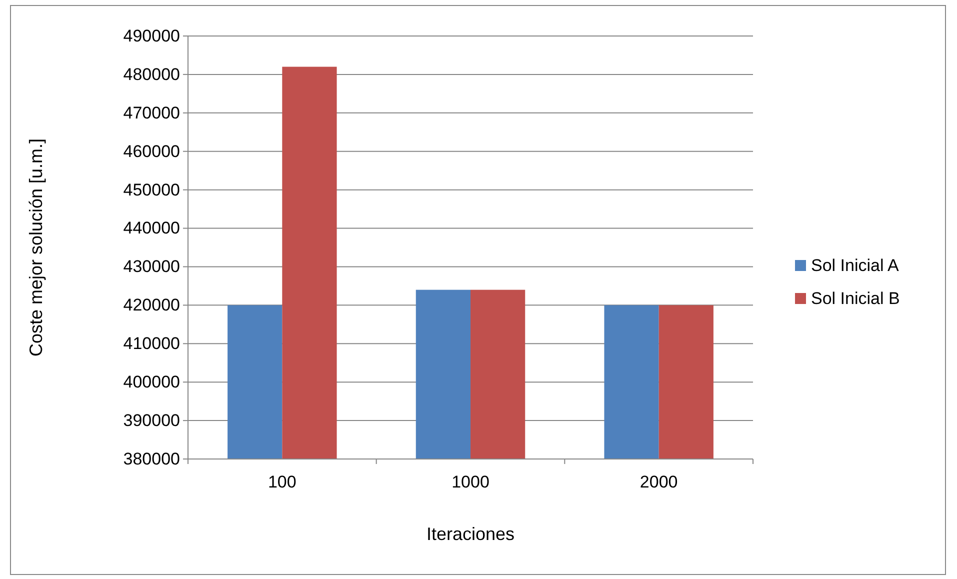 This screenshot has width=957, height=579. I want to click on legend-label: Sol Inicial A, so click(855, 265).